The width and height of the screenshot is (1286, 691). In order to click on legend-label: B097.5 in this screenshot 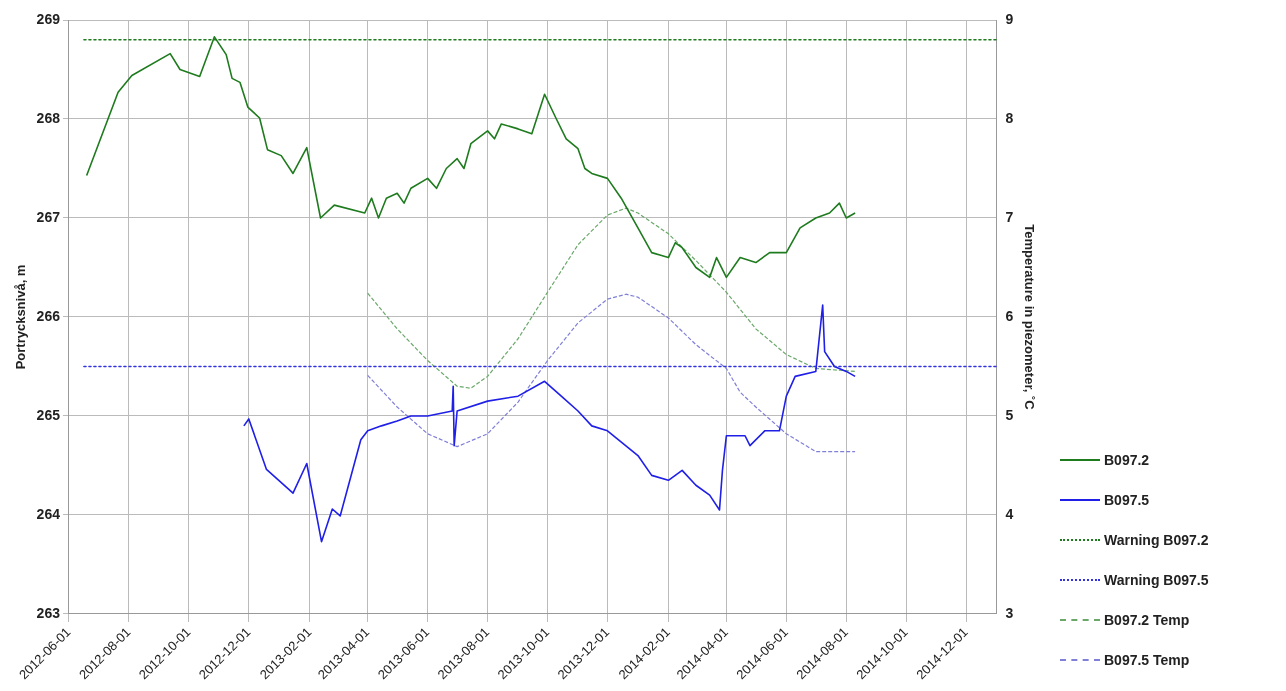, I will do `click(1127, 500)`.